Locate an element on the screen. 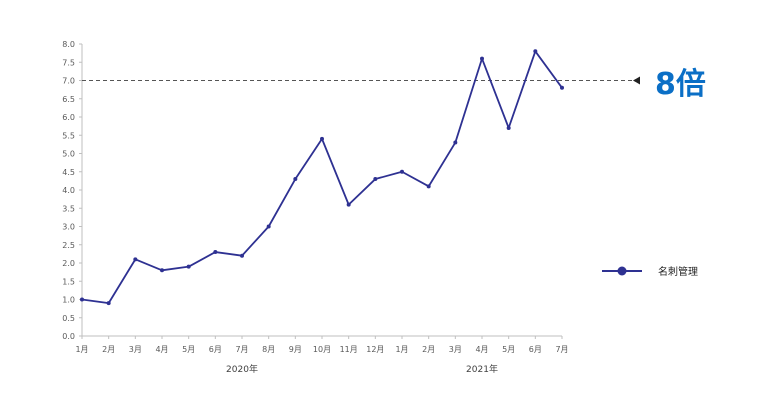 This screenshot has height=402, width=768. y-tick-label: 0.5 is located at coordinates (68, 318).